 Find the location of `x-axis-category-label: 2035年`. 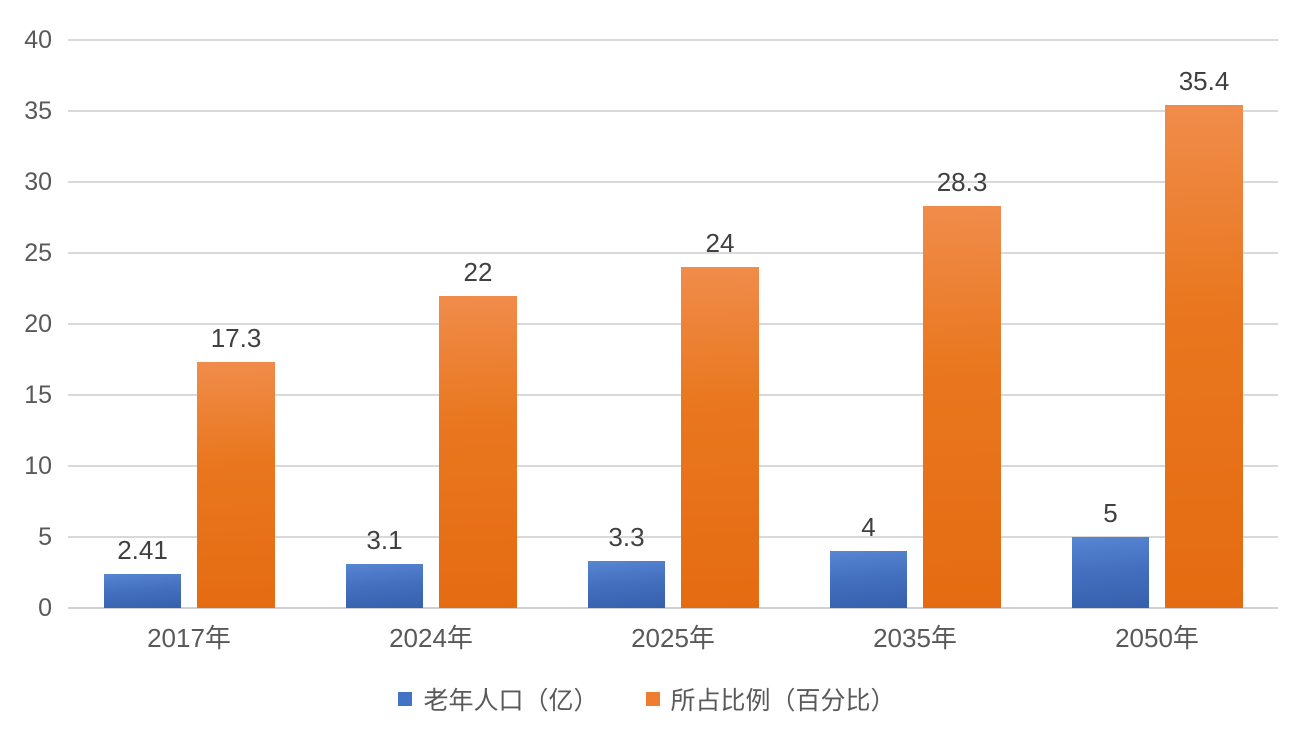

x-axis-category-label: 2035年 is located at coordinates (915, 638).